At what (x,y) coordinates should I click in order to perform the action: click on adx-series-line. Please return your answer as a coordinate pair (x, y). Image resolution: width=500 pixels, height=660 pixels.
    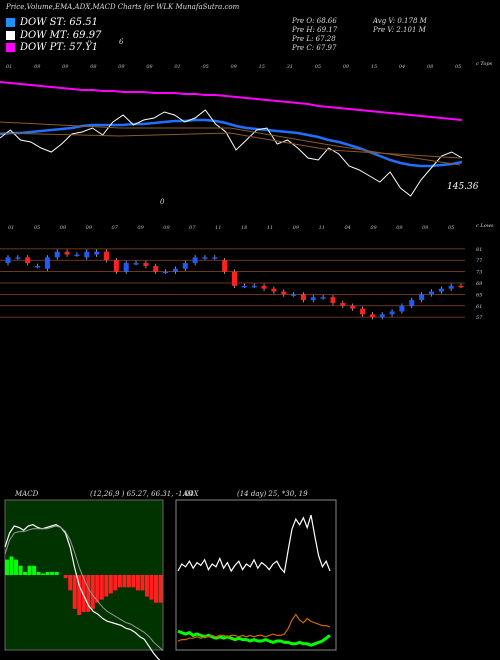
    Looking at the image, I should click on (254, 627).